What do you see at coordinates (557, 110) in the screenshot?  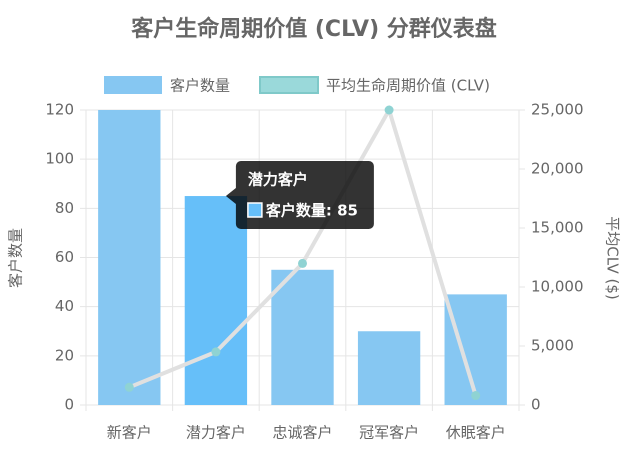 I see `y2-tick-label: 25,000` at bounding box center [557, 110].